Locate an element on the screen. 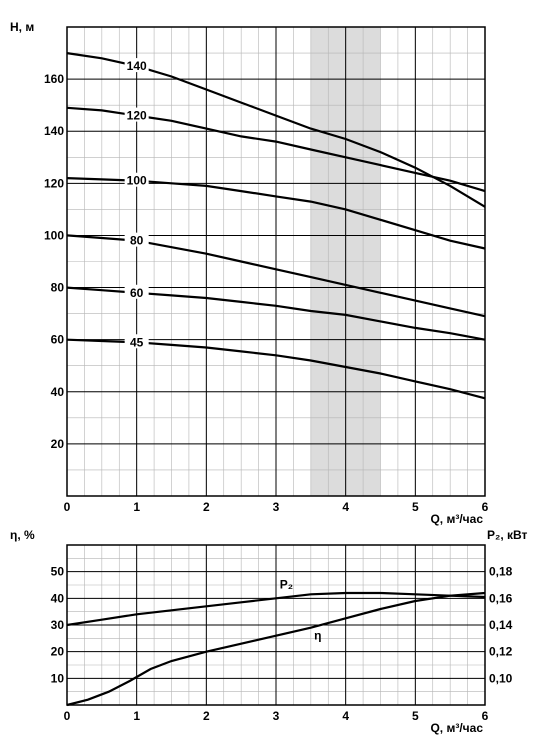 Image resolution: width=543 pixels, height=742 pixels. curve-label-45: 45 is located at coordinates (137, 342).